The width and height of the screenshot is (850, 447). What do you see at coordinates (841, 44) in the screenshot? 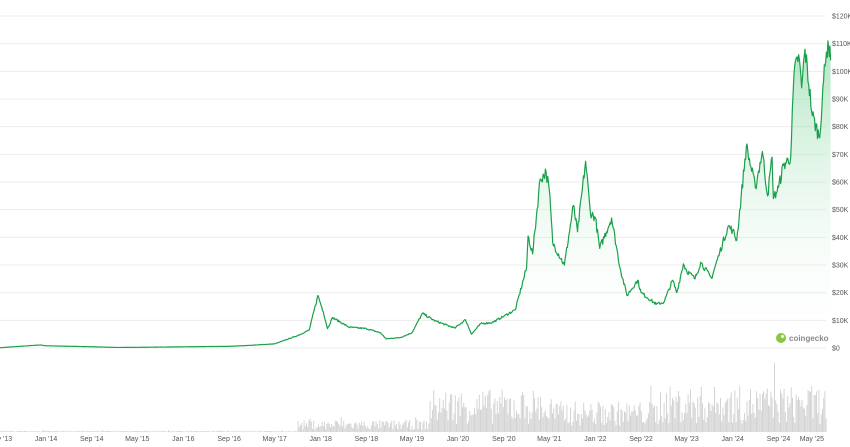
I see `y-tick-label: $110K` at bounding box center [841, 44].